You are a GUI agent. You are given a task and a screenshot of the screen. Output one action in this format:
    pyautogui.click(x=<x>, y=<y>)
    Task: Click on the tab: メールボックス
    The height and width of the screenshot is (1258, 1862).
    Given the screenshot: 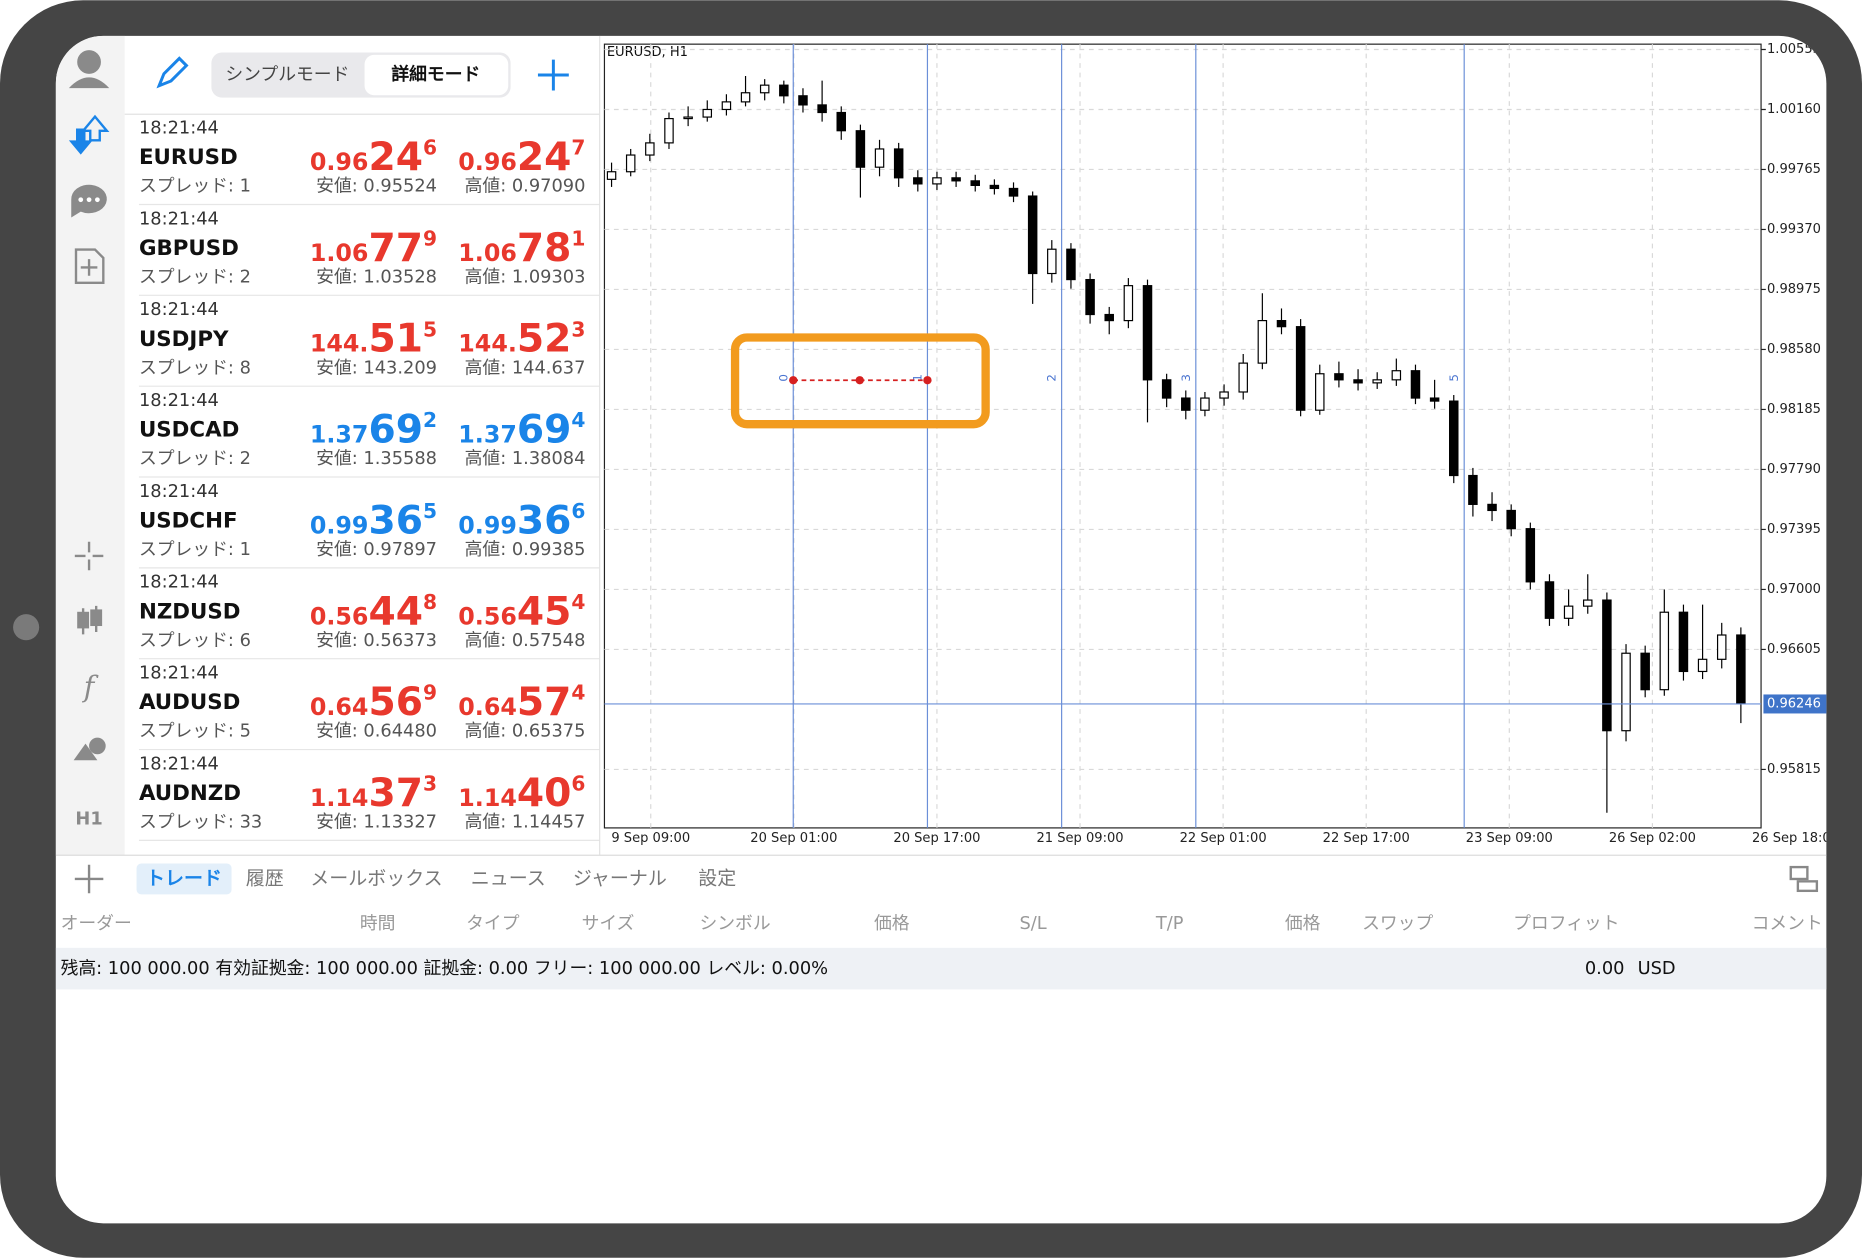 What is the action you would take?
    pyautogui.click(x=376, y=878)
    